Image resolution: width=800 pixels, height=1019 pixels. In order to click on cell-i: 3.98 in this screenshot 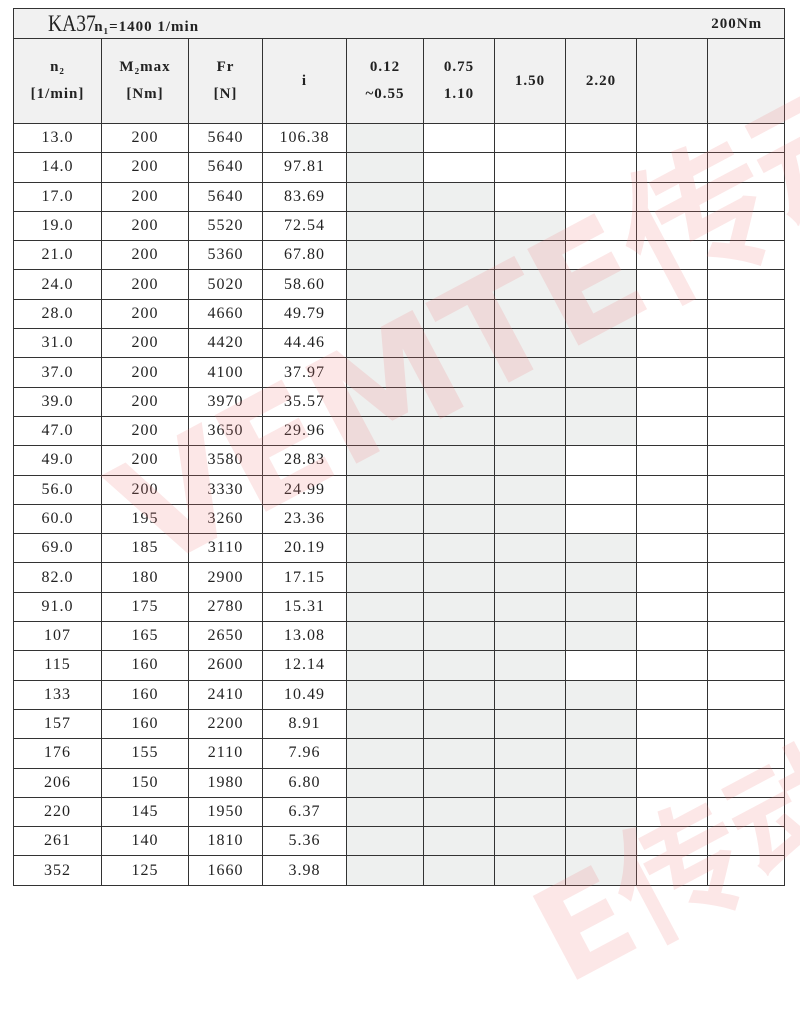, I will do `click(304, 870)`.